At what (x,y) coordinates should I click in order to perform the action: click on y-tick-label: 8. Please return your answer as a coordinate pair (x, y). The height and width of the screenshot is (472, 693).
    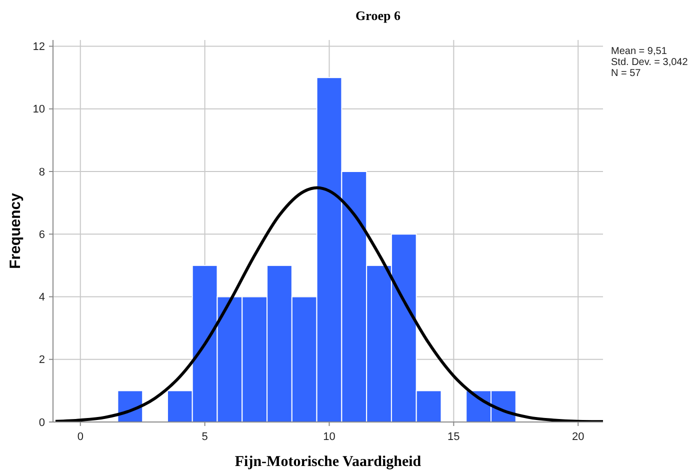
    Looking at the image, I should click on (41, 172).